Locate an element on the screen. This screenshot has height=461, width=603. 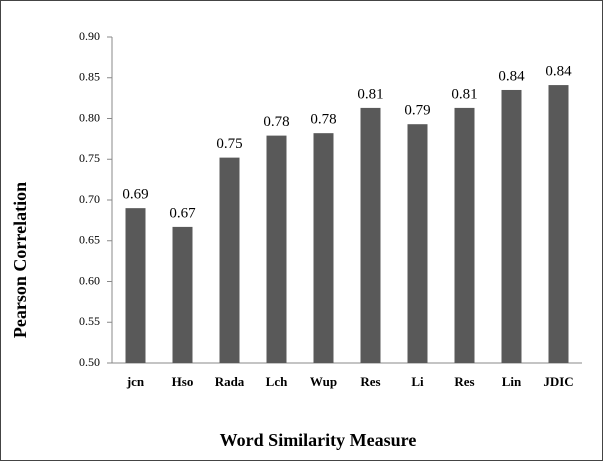
x-tick-label: Wup is located at coordinates (323, 381).